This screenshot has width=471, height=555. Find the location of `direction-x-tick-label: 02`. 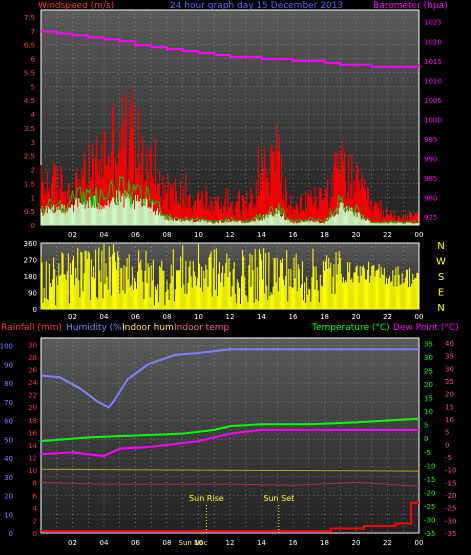

direction-x-tick-label: 02 is located at coordinates (72, 317).